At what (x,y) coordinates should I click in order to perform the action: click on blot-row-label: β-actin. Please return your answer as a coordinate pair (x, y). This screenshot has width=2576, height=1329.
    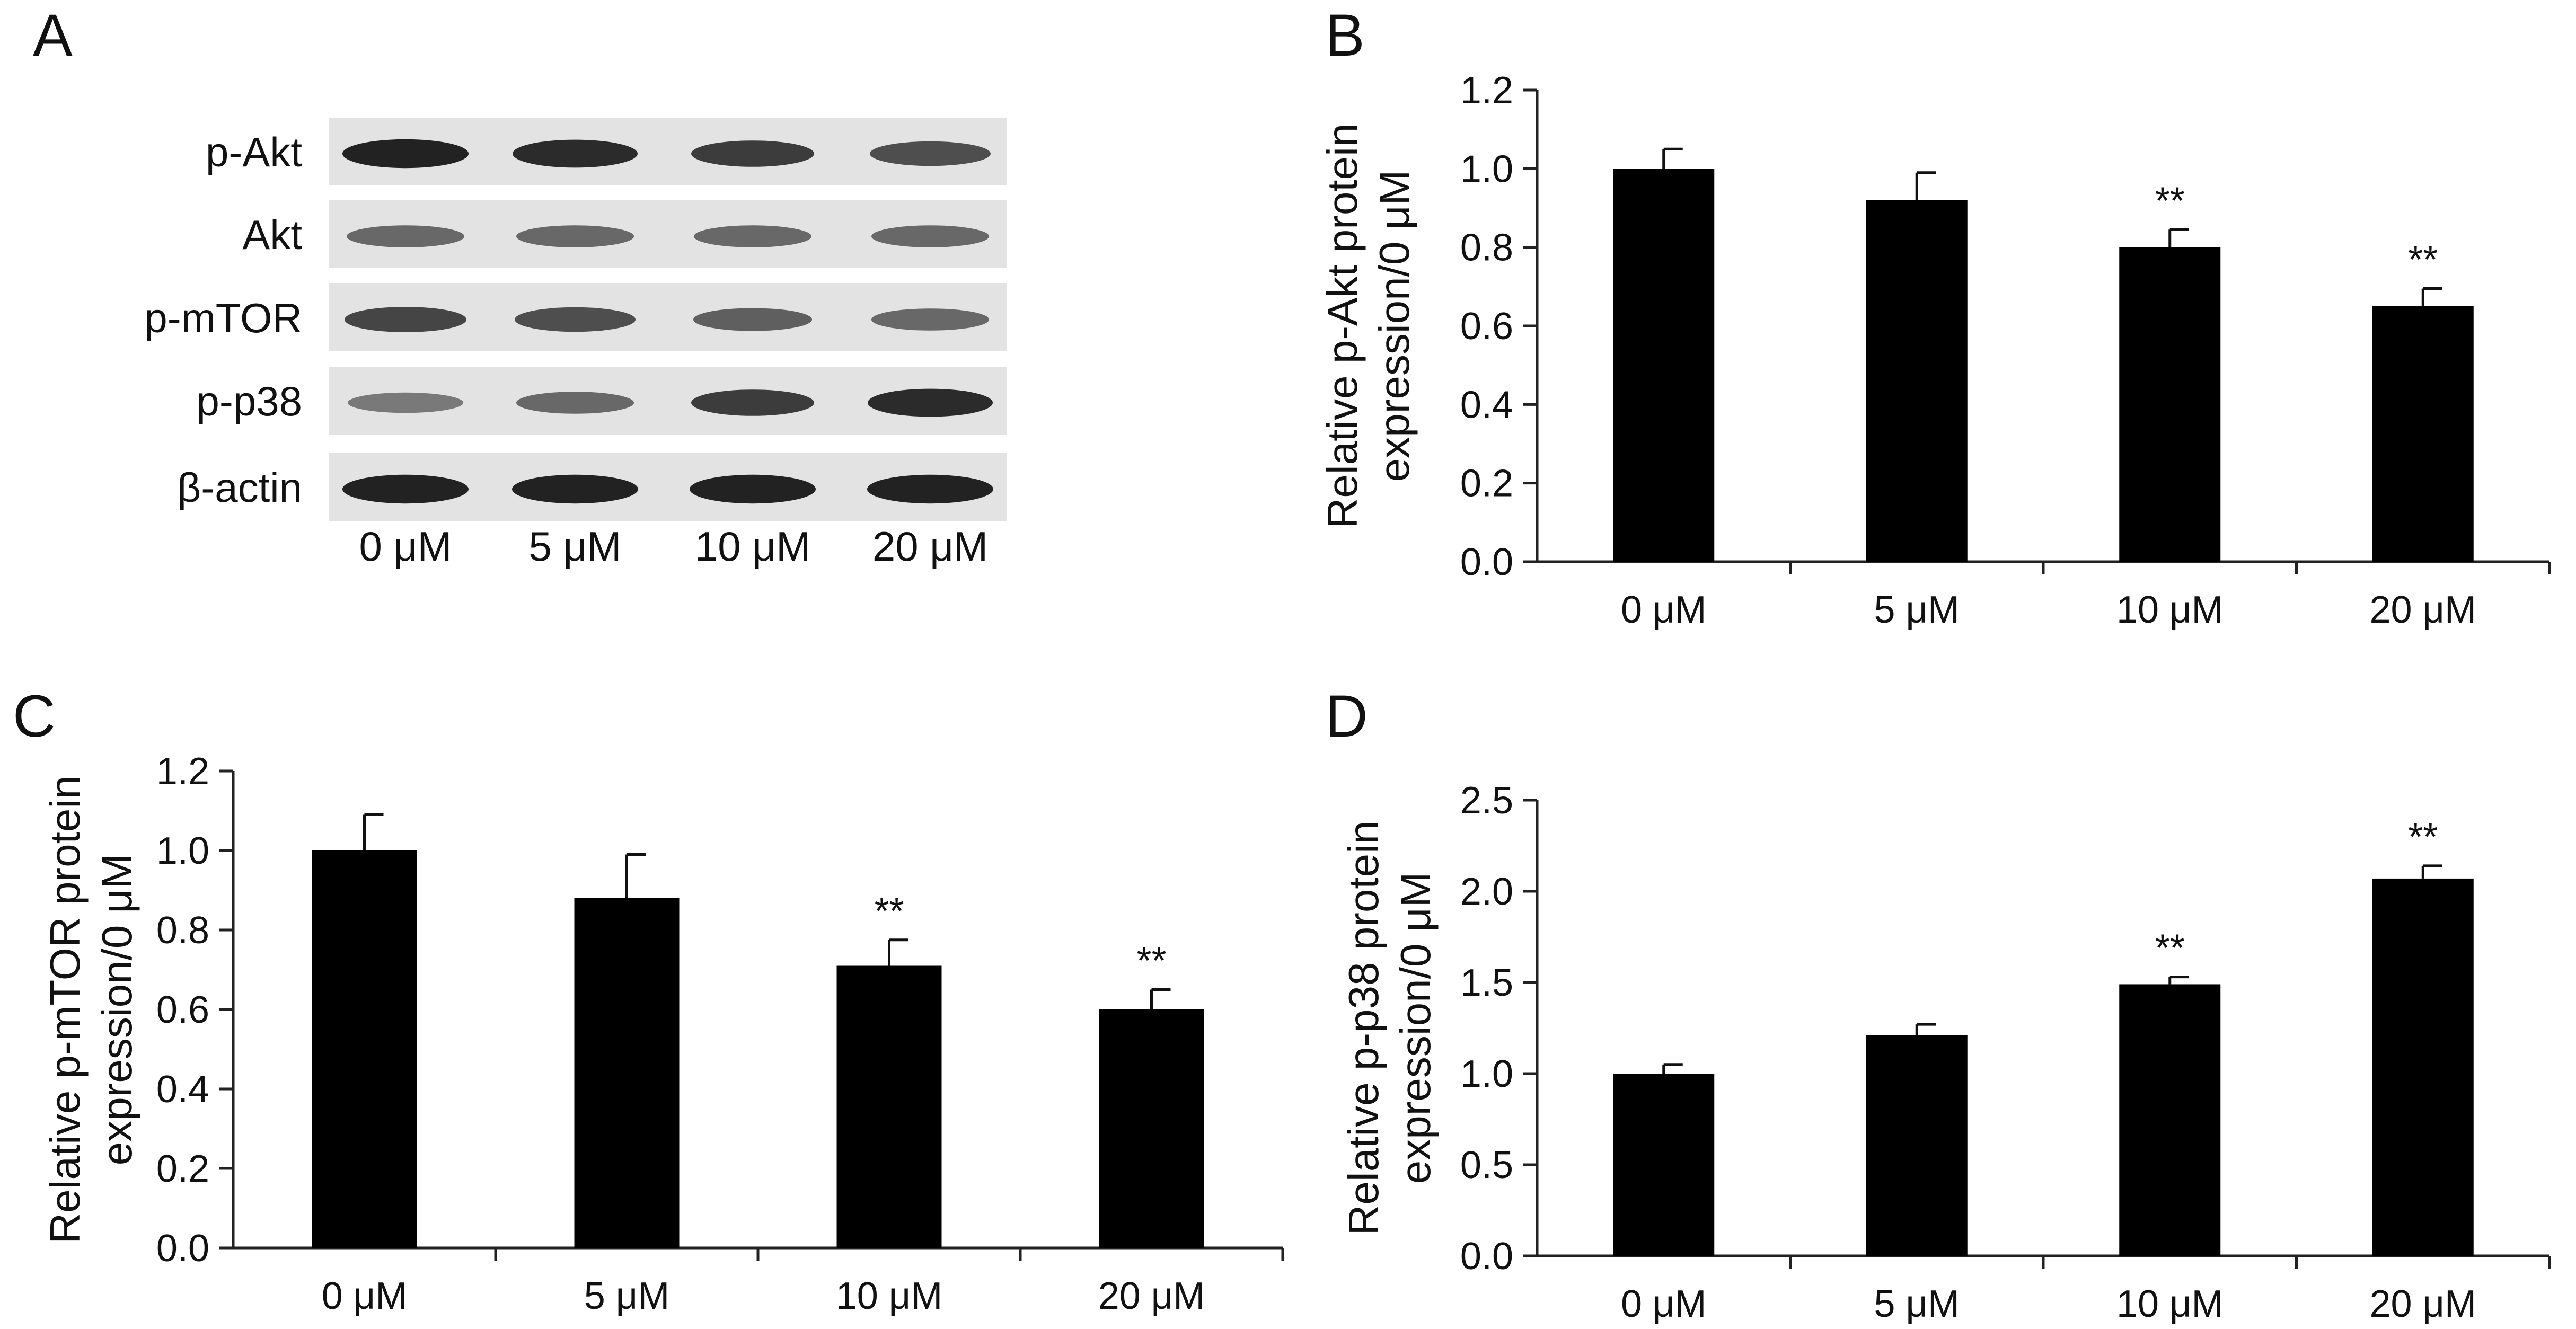
    Looking at the image, I should click on (239, 487).